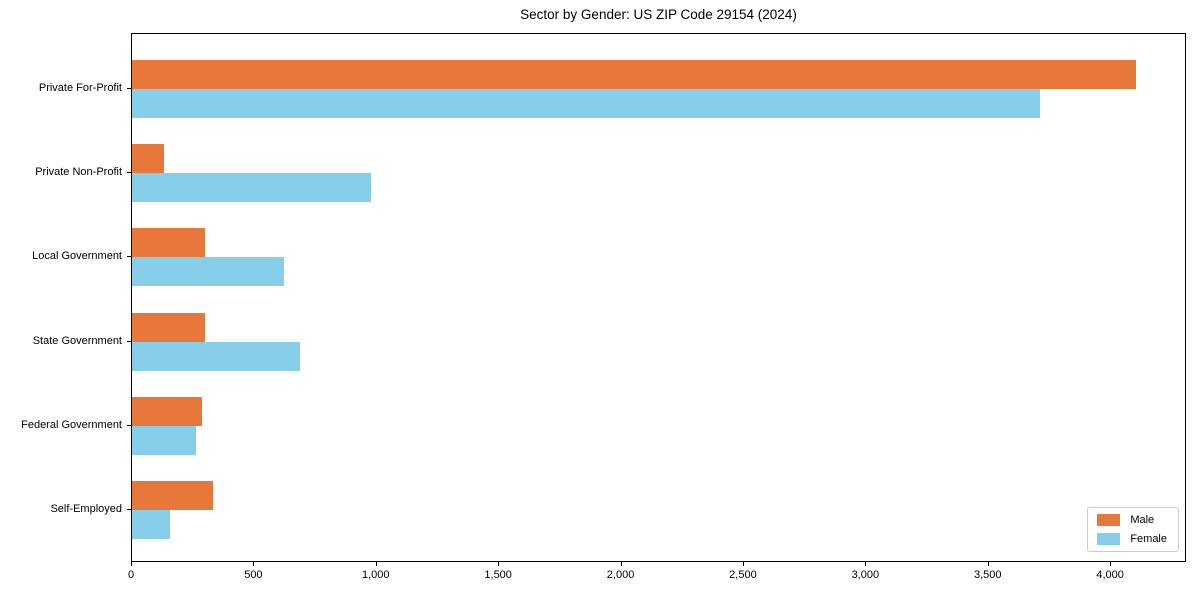  I want to click on x-tick-label: 1,000, so click(376, 575).